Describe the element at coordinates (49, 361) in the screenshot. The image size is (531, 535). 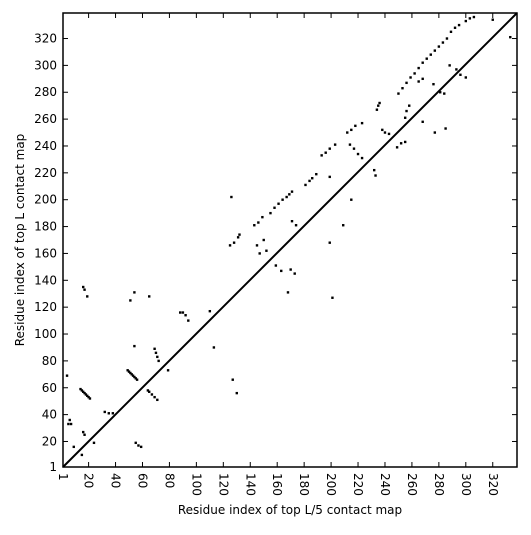
I see `y-tick-label: 80` at that location.